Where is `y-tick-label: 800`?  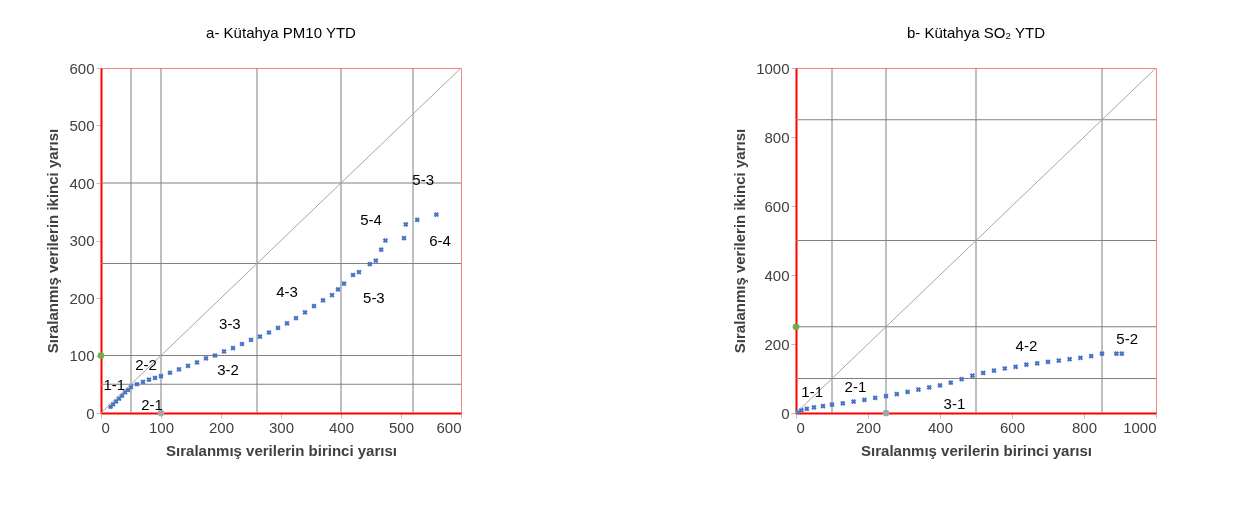
y-tick-label: 800 is located at coordinates (777, 137).